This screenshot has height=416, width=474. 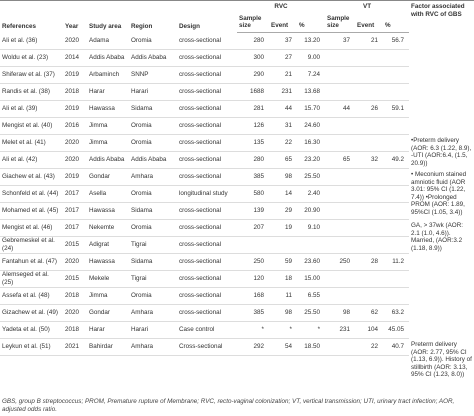 I want to click on rvc-percent-cell: 20.90, so click(x=311, y=211).